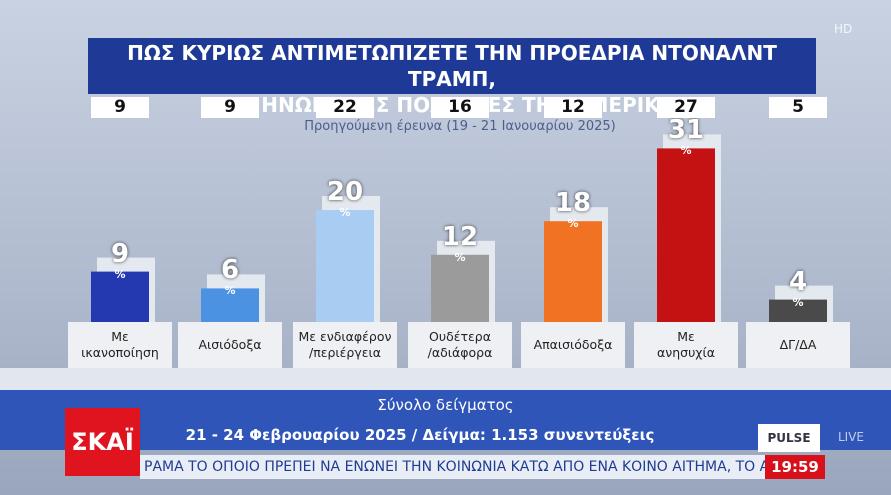 Image resolution: width=891 pixels, height=495 pixels. What do you see at coordinates (798, 107) in the screenshot?
I see `previous-value: 5` at bounding box center [798, 107].